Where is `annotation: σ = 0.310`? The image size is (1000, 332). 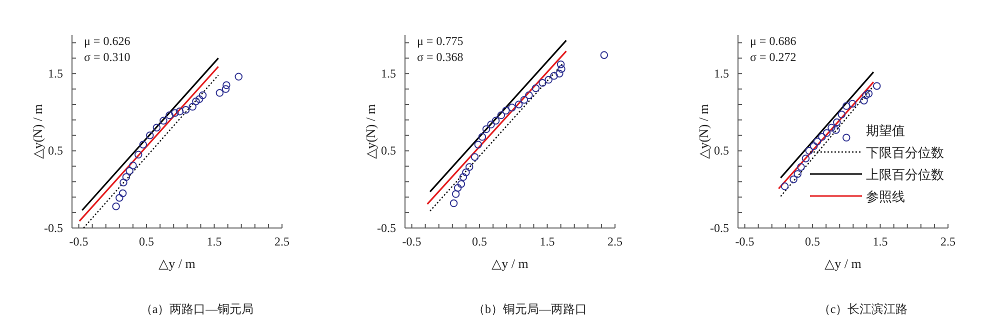 annotation: σ = 0.310 is located at coordinates (107, 57).